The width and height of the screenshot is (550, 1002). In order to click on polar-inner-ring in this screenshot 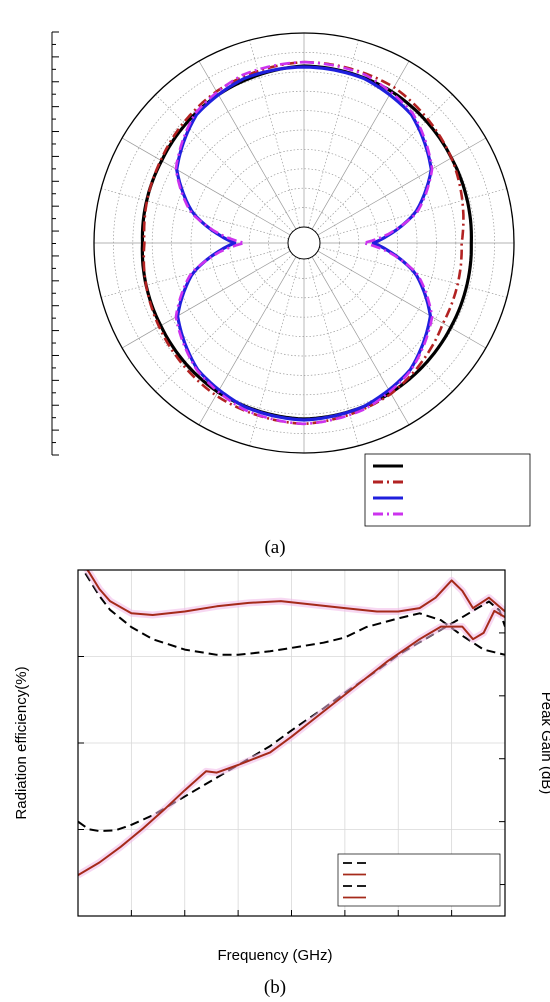, I will do `click(304, 243)`.